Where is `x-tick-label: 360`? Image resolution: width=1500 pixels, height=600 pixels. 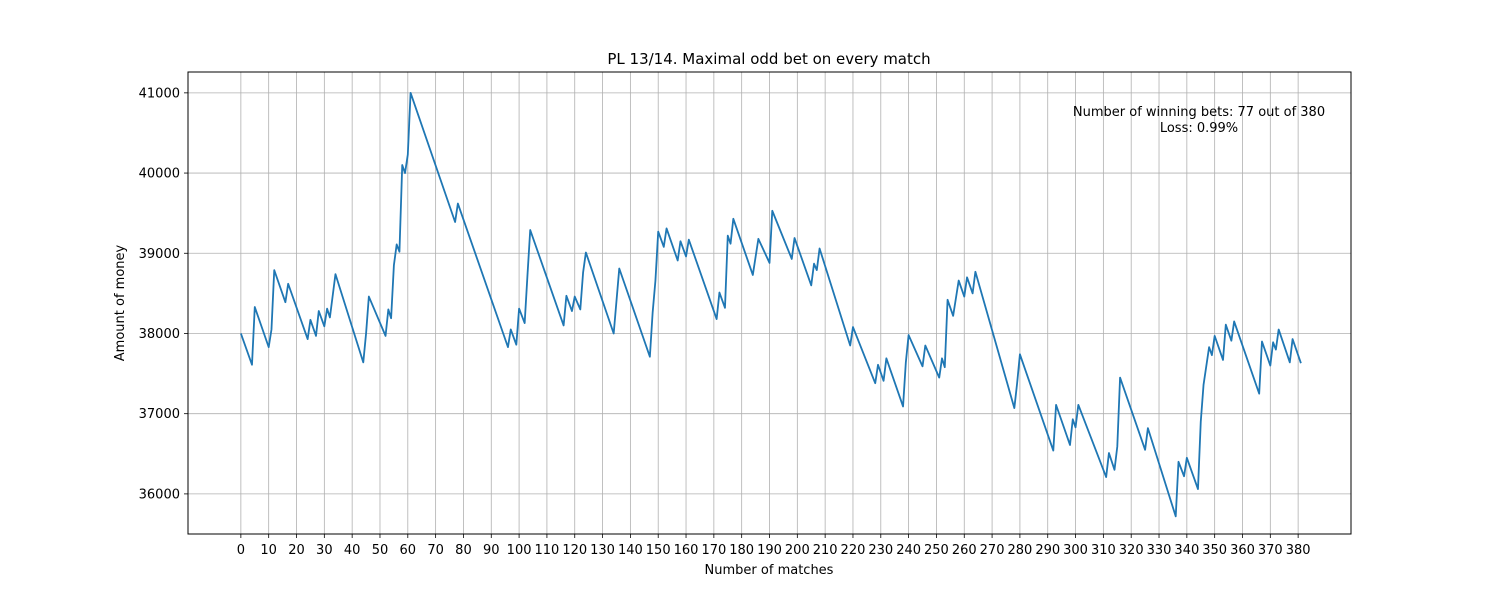 x-tick-label: 360 is located at coordinates (1242, 550).